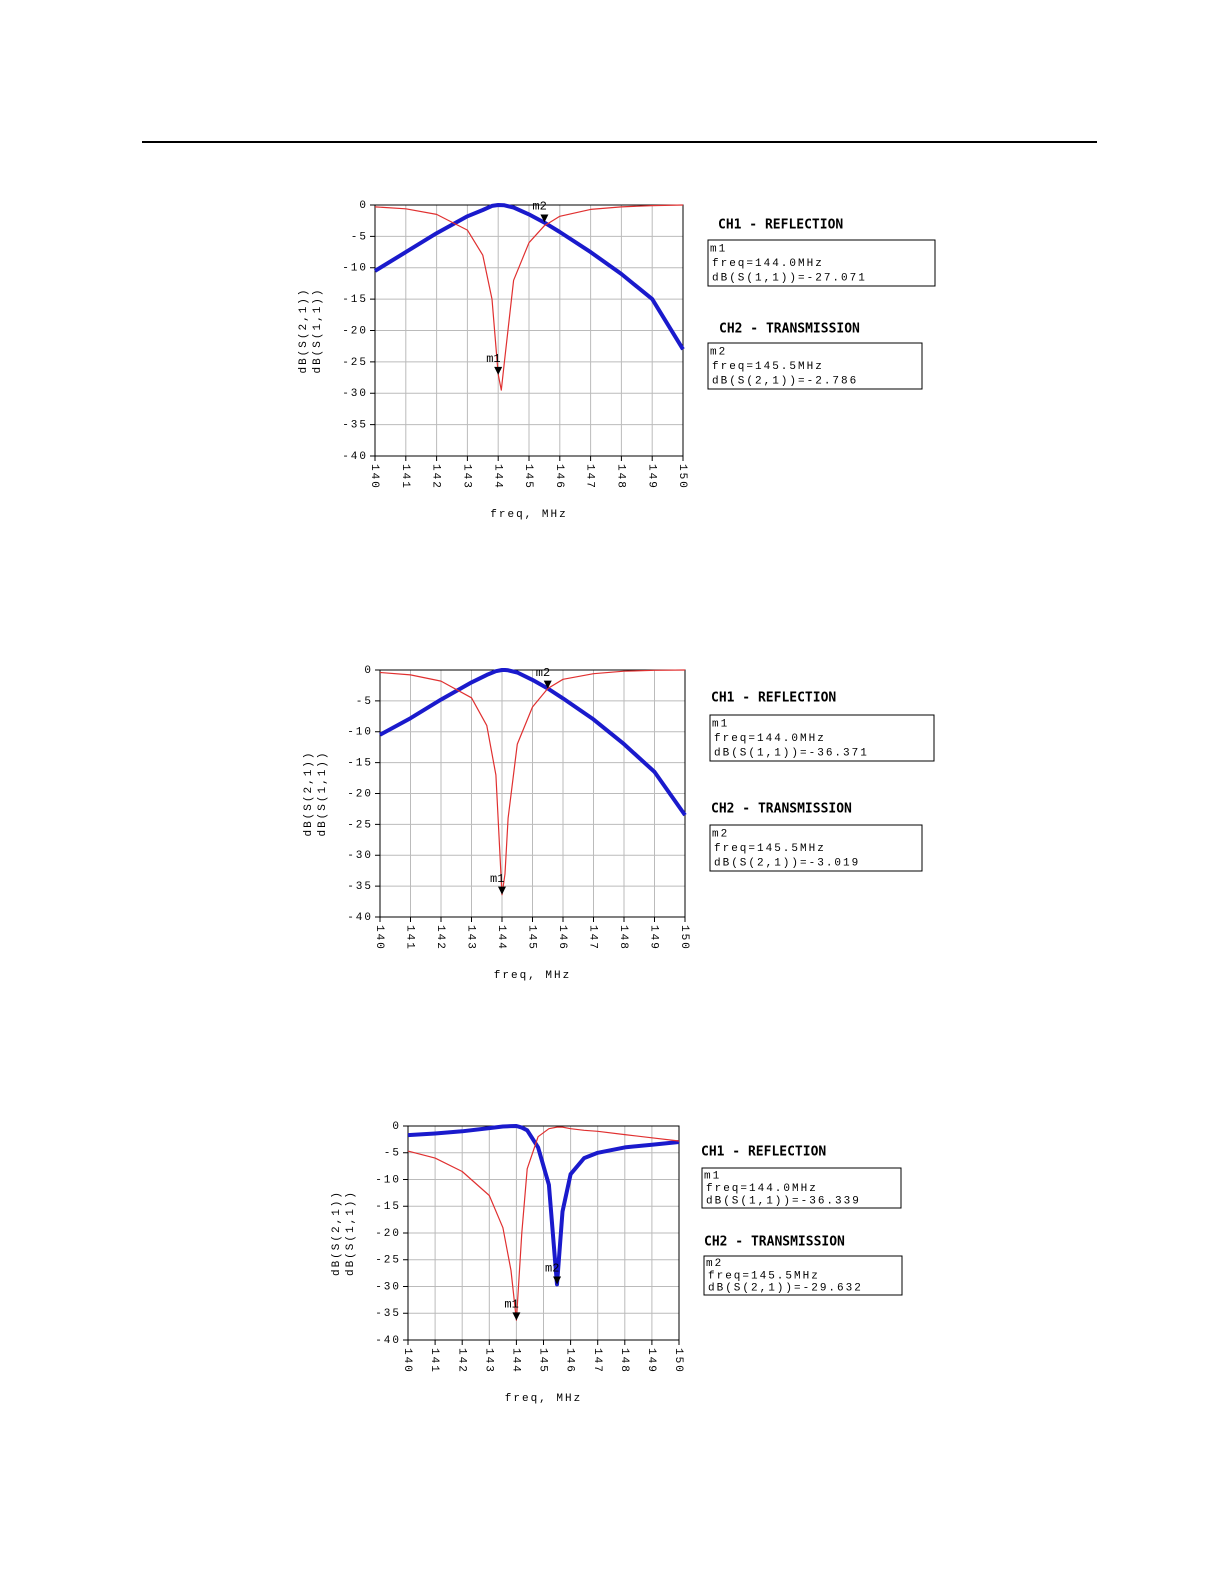  What do you see at coordinates (791, 753) in the screenshot?
I see `readout-line: dB(S(1,1))=-36.371` at bounding box center [791, 753].